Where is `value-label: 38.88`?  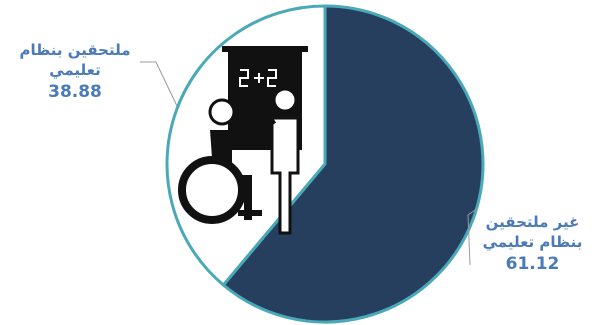
value-label: 38.88 is located at coordinates (75, 92).